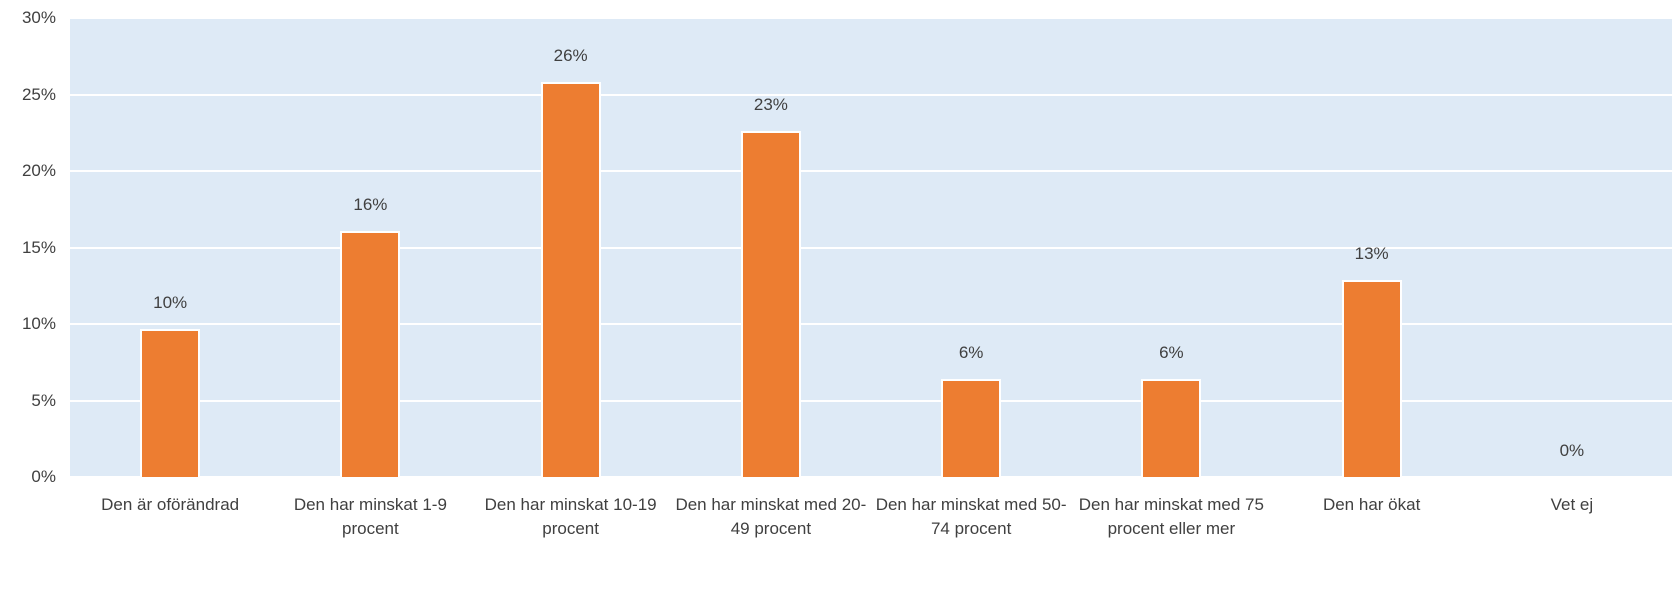  What do you see at coordinates (570, 56) in the screenshot?
I see `data-label: 26%` at bounding box center [570, 56].